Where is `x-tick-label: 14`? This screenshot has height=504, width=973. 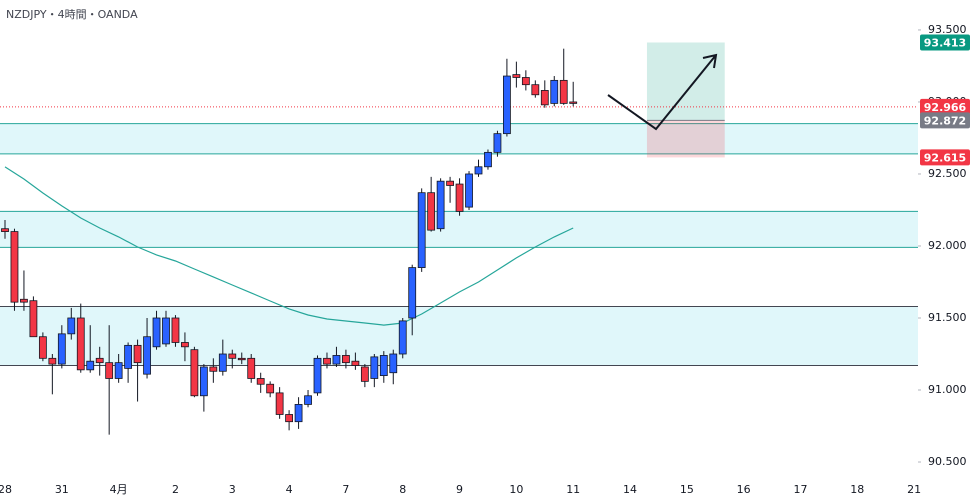 x-tick-label: 14 is located at coordinates (630, 489).